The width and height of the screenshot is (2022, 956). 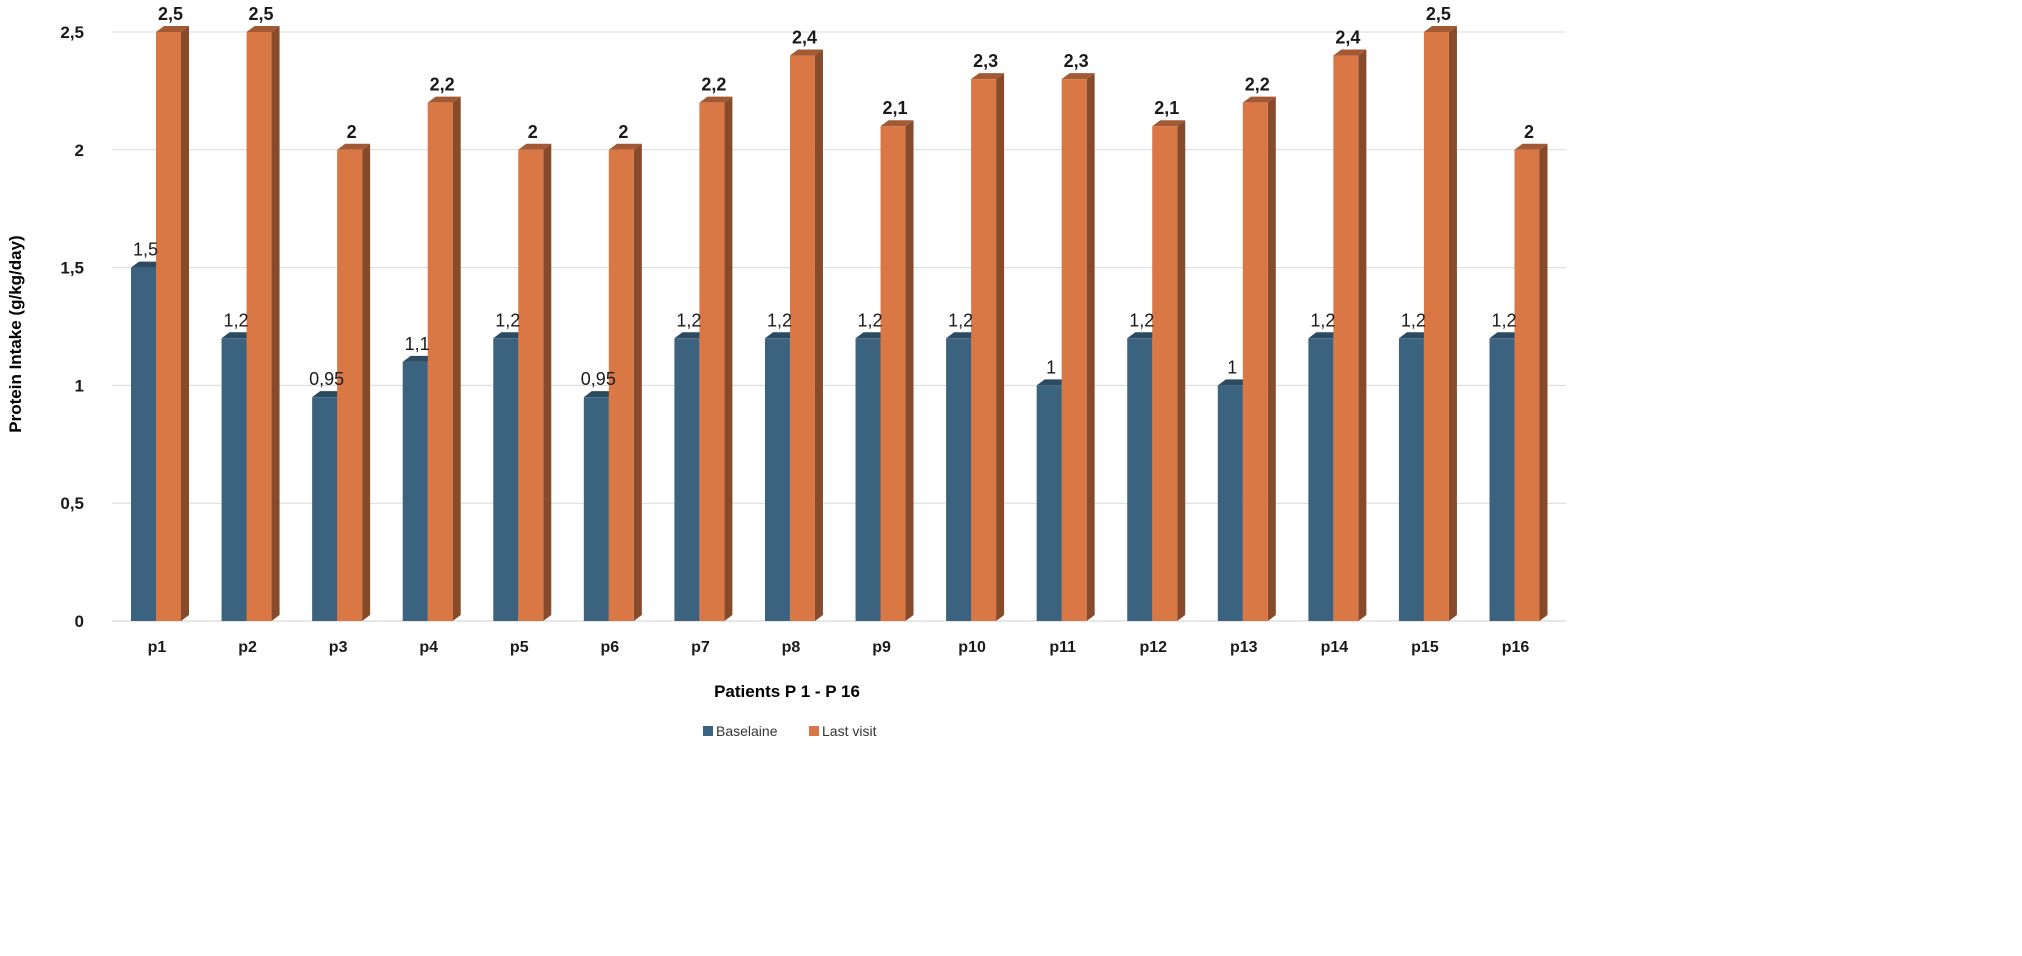 I want to click on x-tick-label-p7: p7, so click(x=700, y=647).